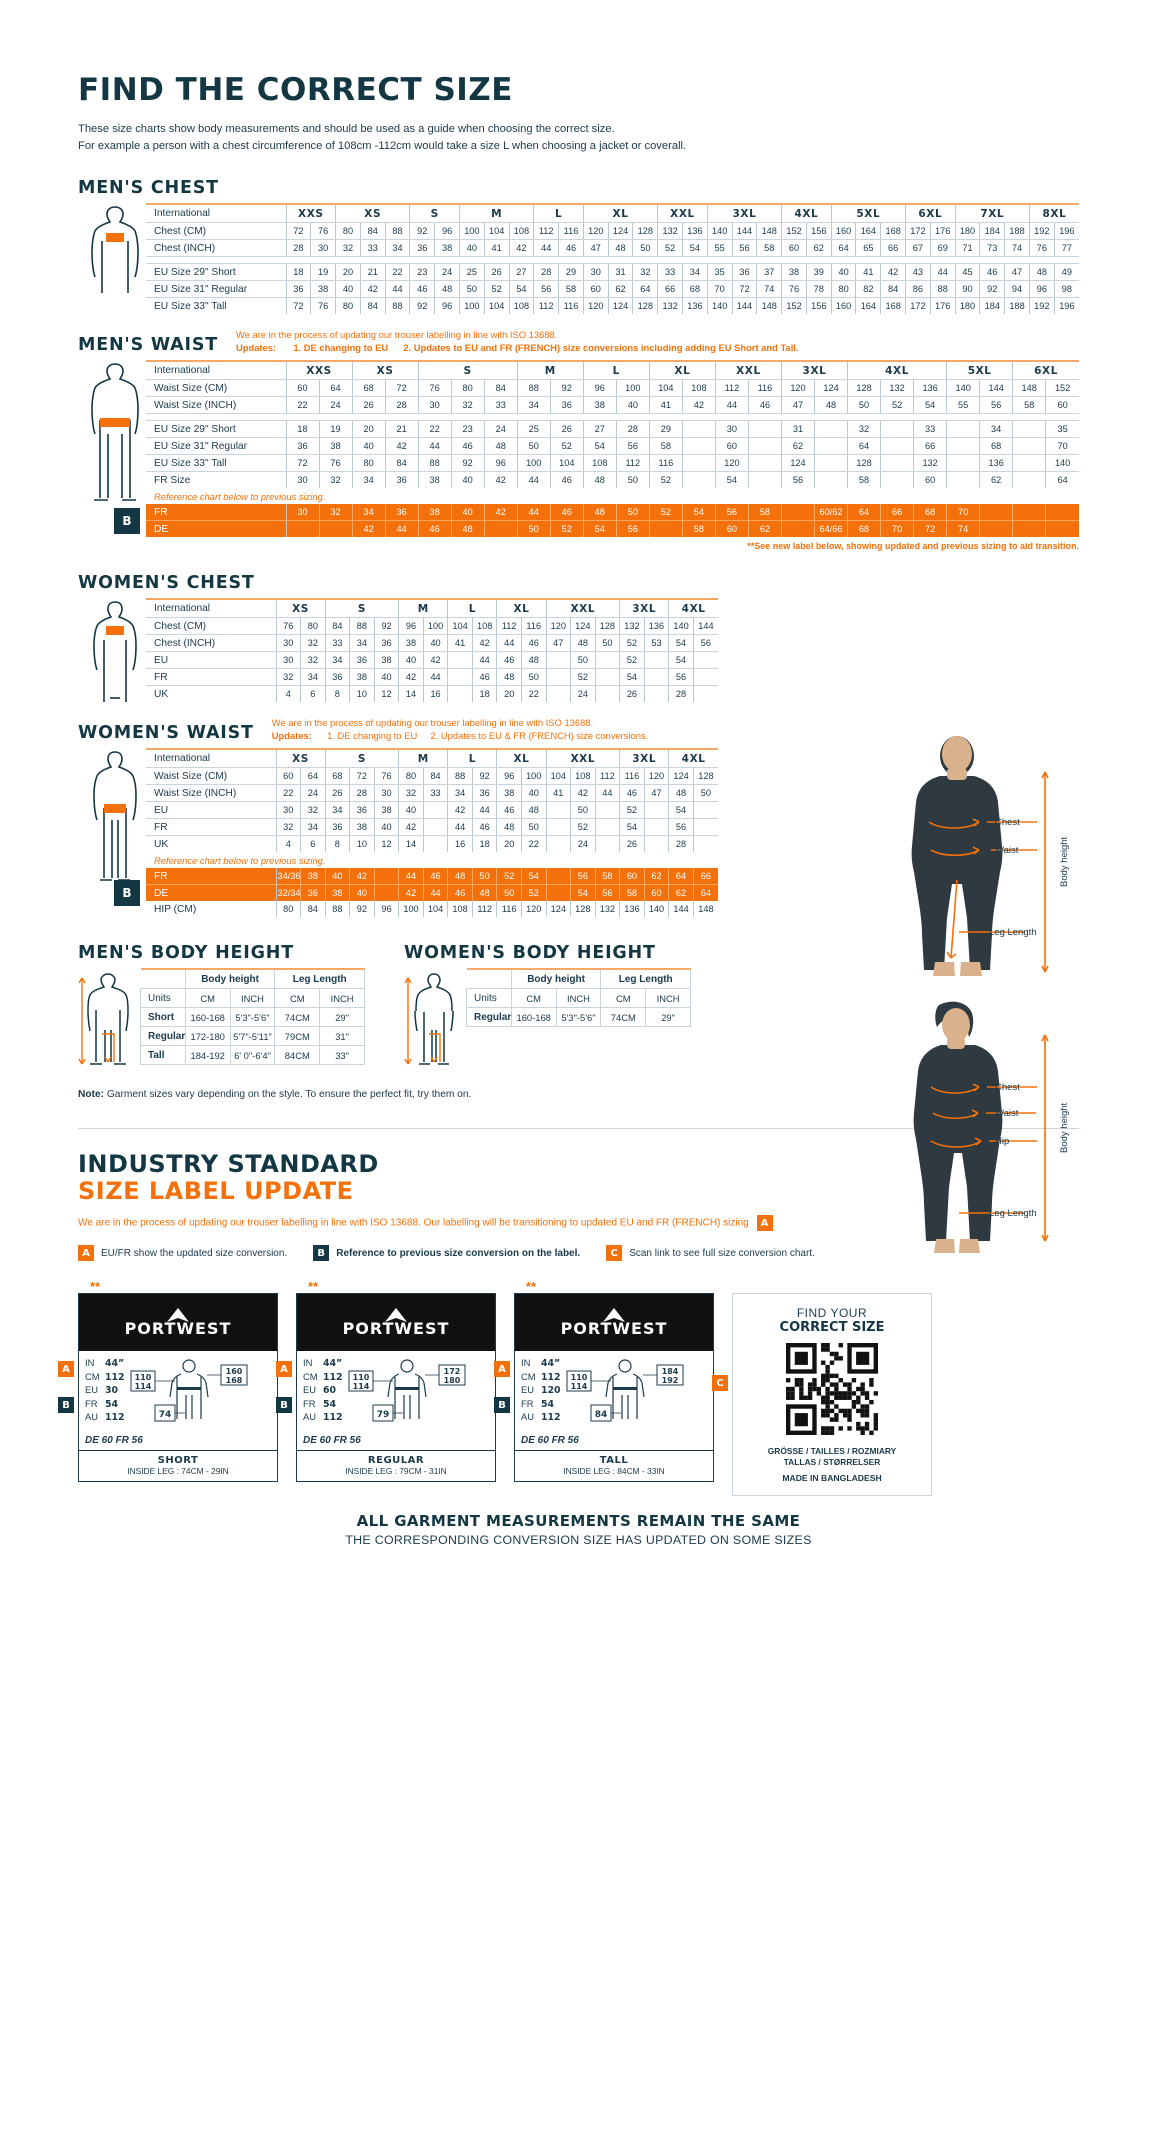 This screenshot has height=2148, width=1157. What do you see at coordinates (1017, 289) in the screenshot?
I see `cell: 94` at bounding box center [1017, 289].